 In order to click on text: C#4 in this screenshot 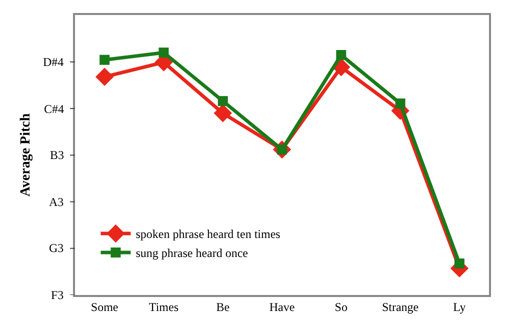, I will do `click(54, 109)`.